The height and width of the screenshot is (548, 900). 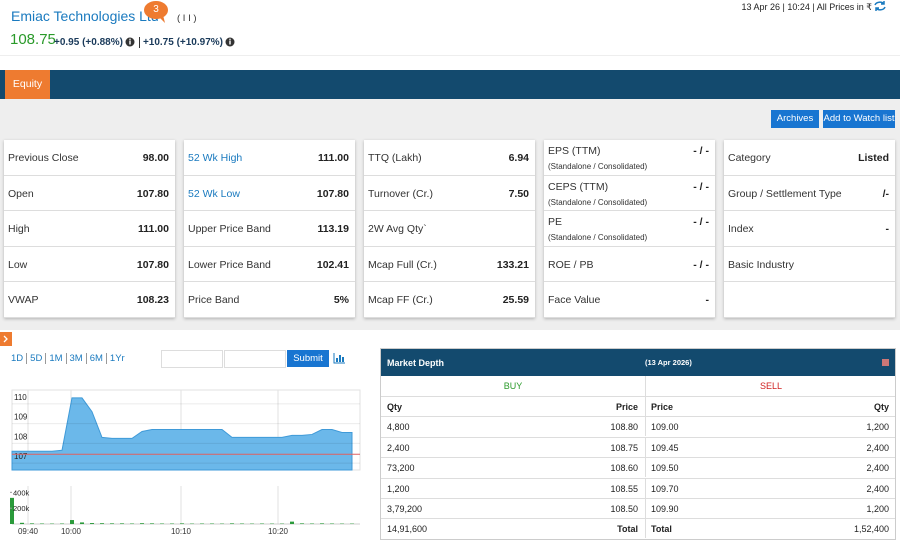 I want to click on summary-row: Lower Price Band 102.41, so click(x=269, y=265).